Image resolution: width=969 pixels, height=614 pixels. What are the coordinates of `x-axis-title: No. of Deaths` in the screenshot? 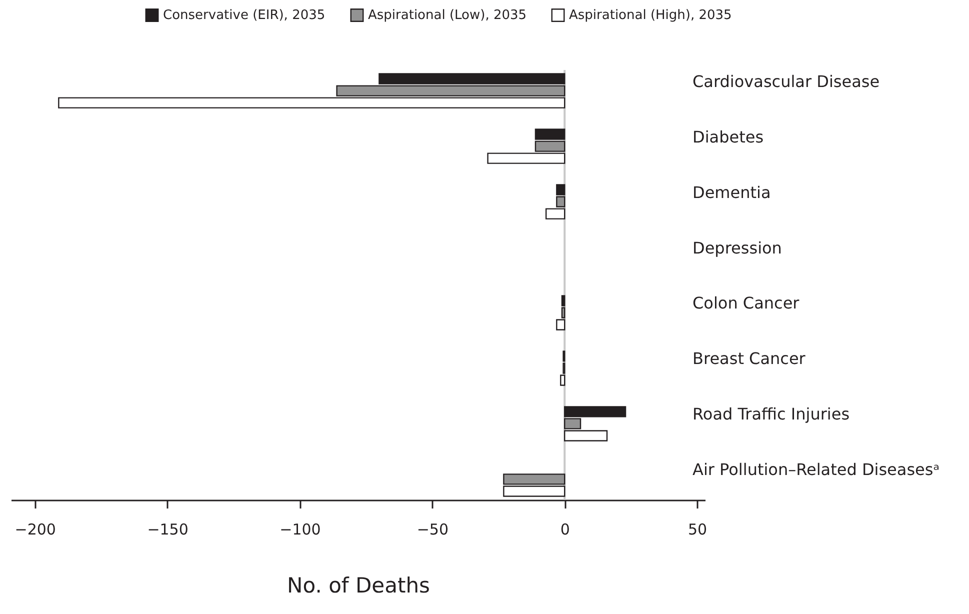 It's located at (358, 586).